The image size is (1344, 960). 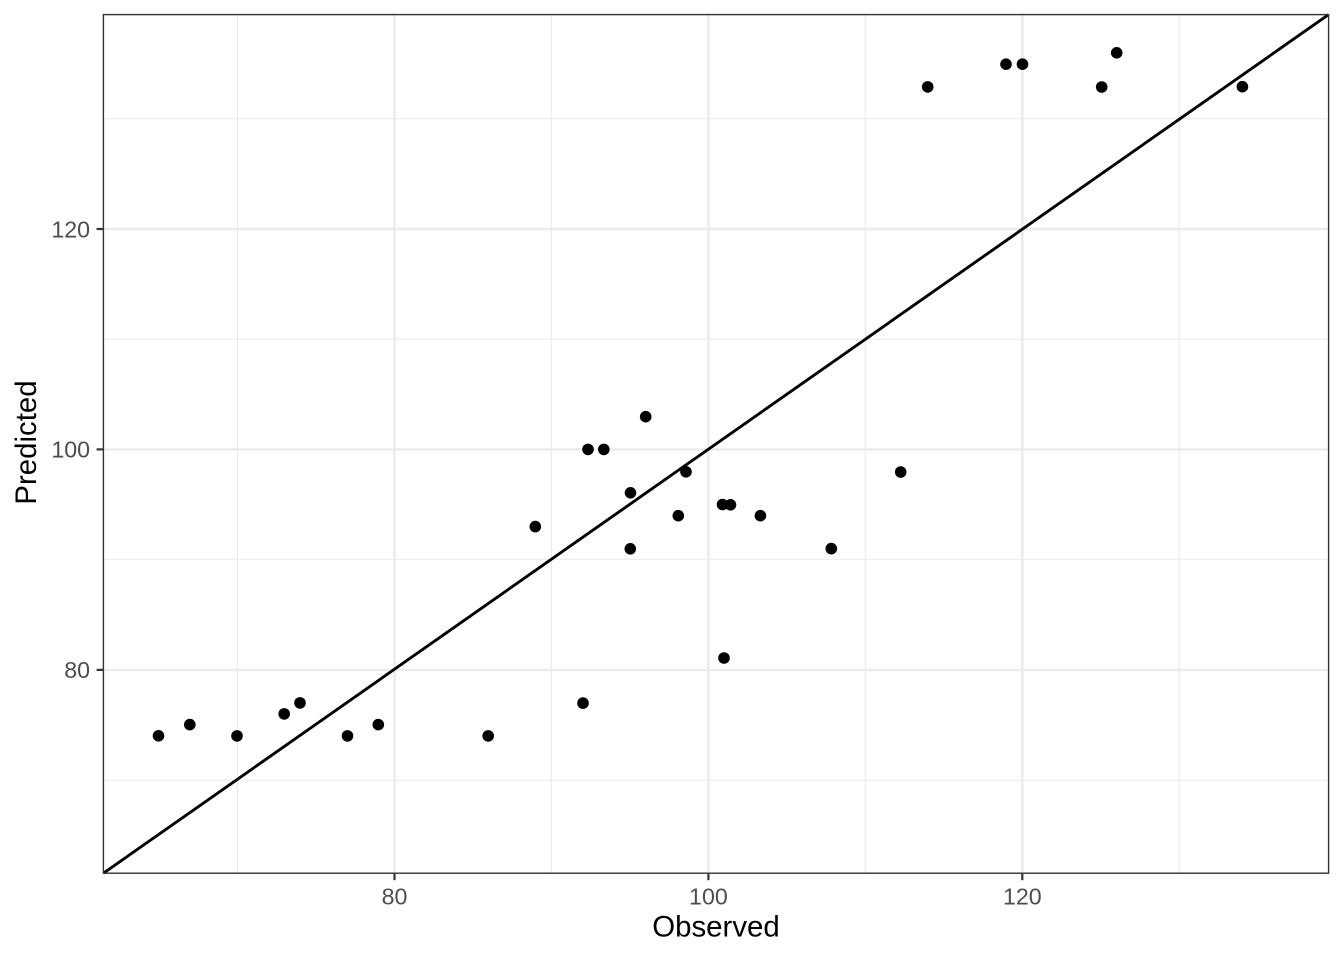 I want to click on svg-text: Predicted, so click(x=26, y=442).